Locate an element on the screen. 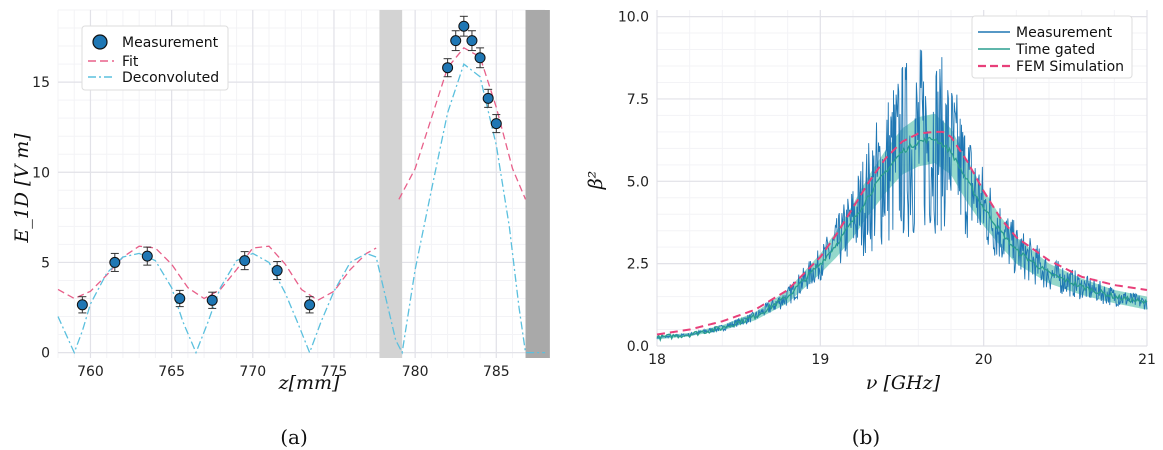 Image resolution: width=1163 pixels, height=450 pixels. legend-box-a is located at coordinates (155, 58).